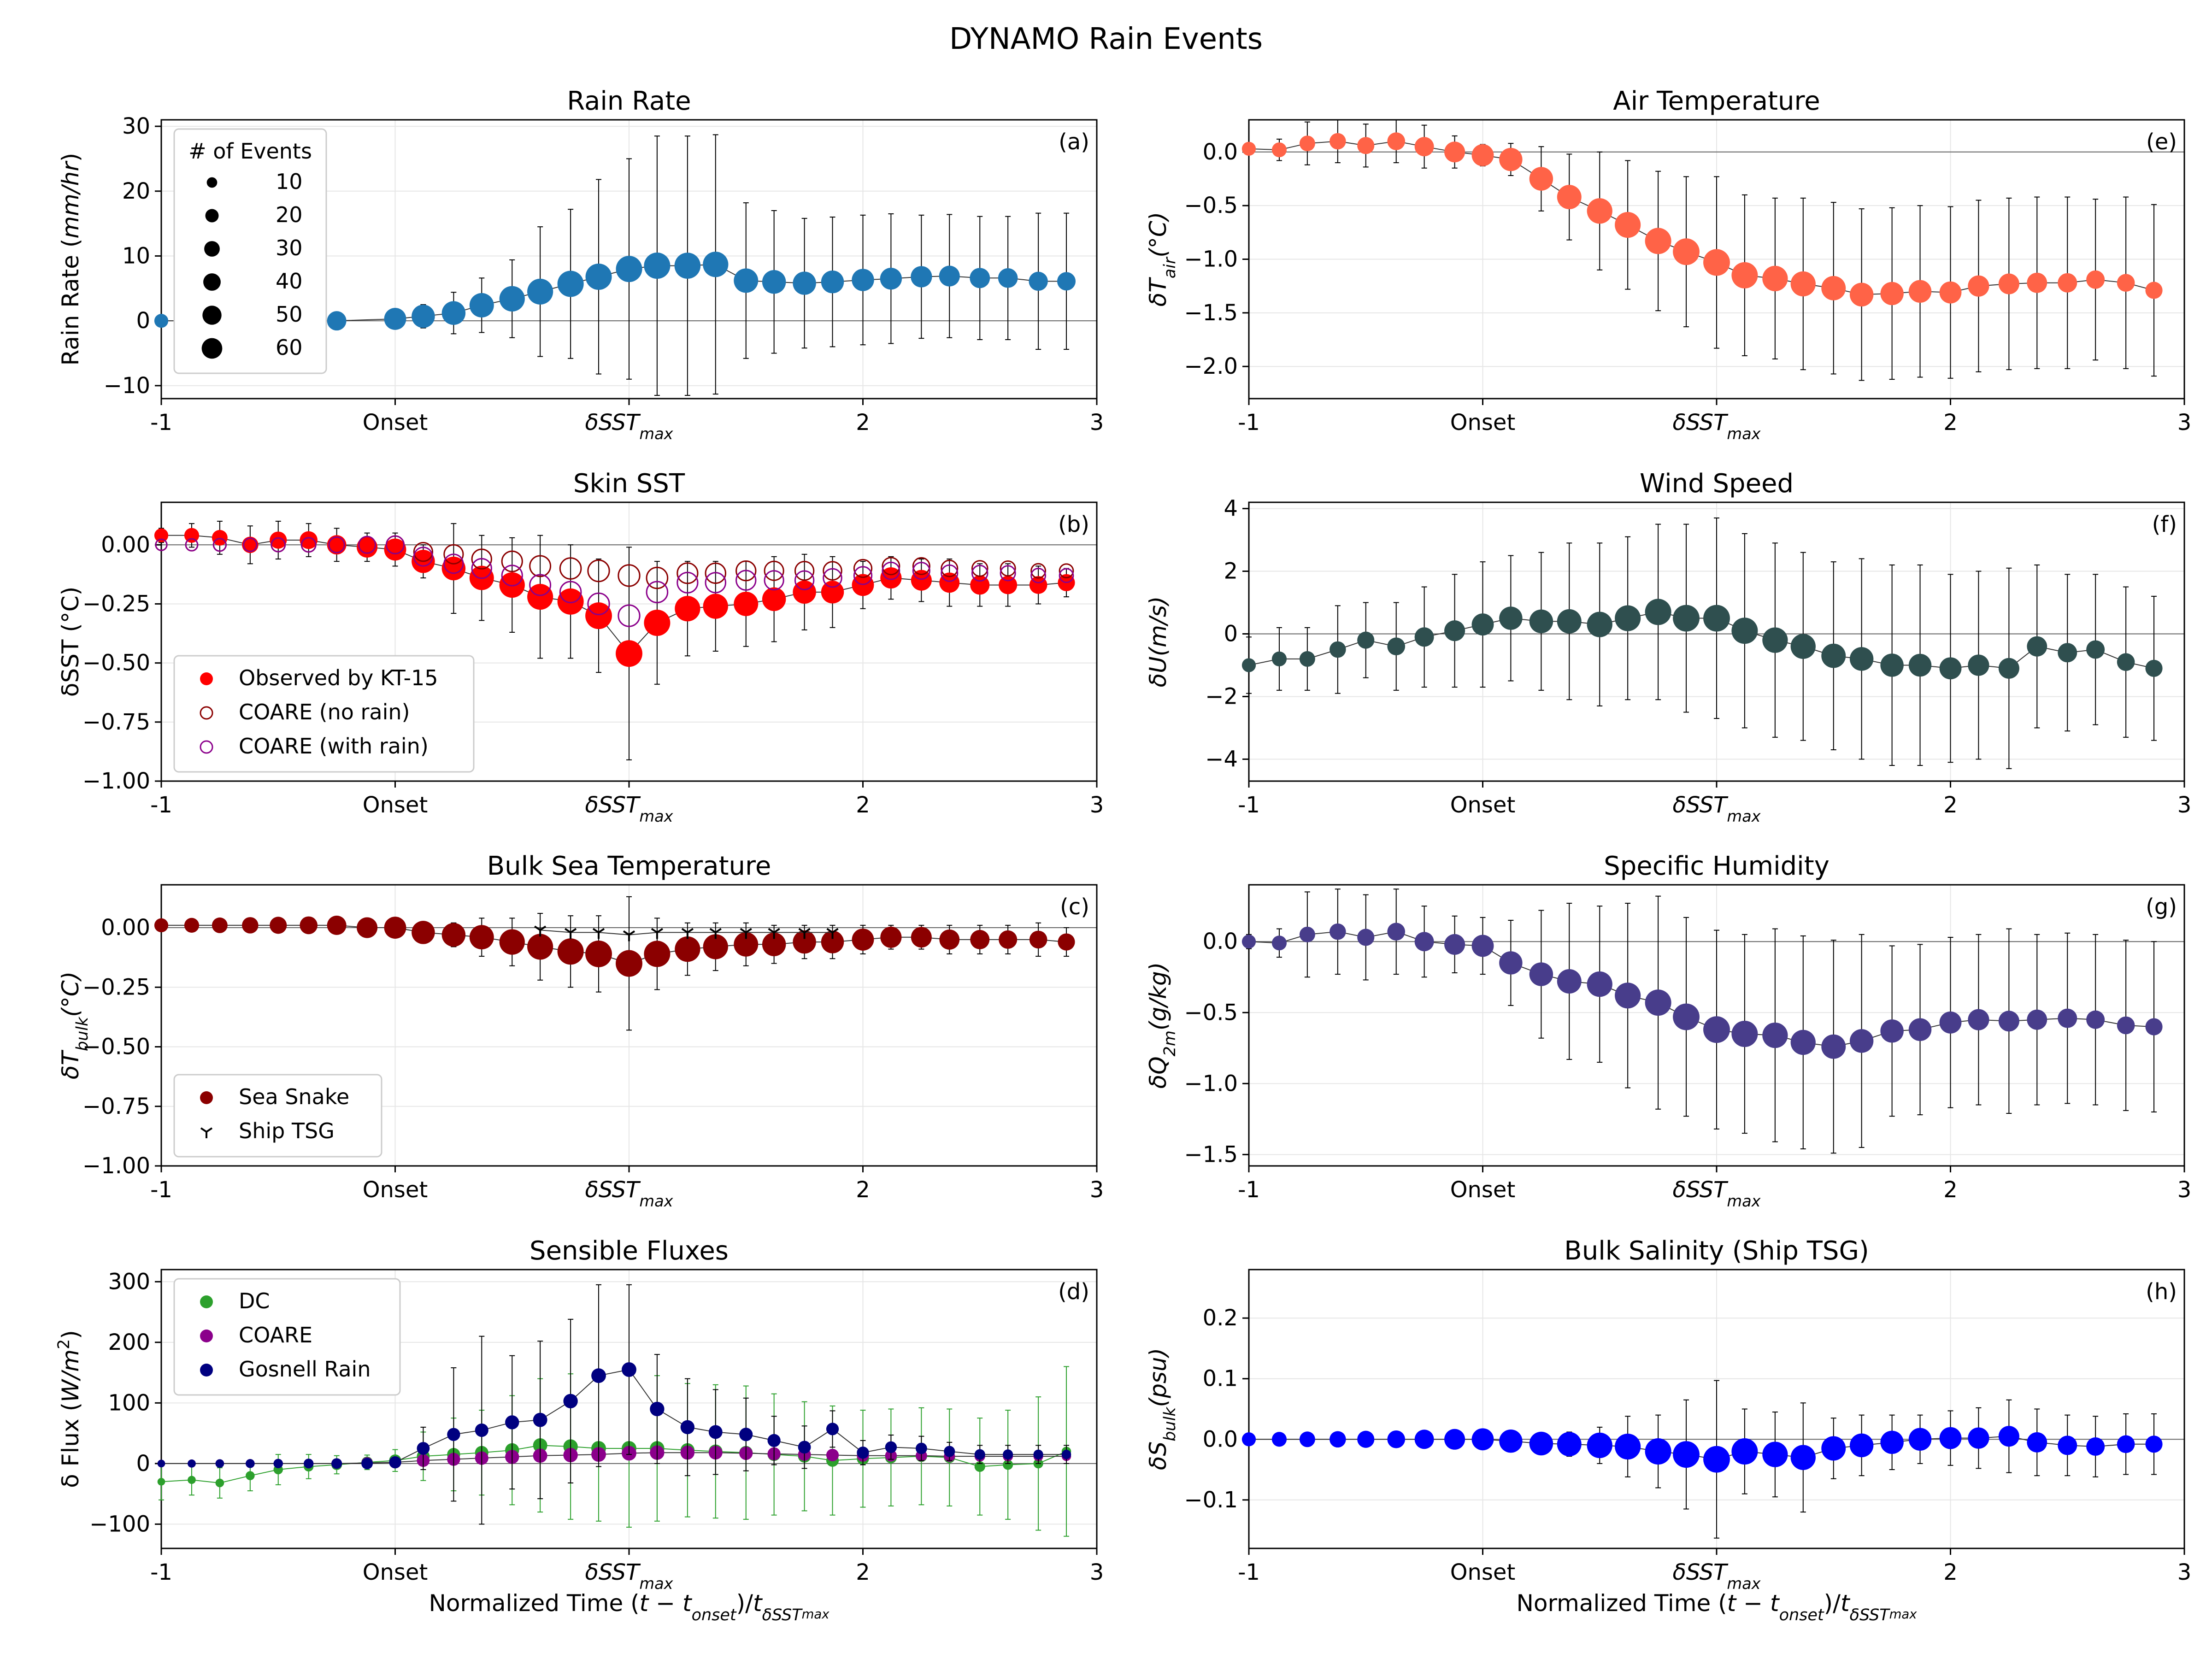 This screenshot has width=2212, height=1659. I want to click on y-tick-label: −0.25, so click(116, 604).